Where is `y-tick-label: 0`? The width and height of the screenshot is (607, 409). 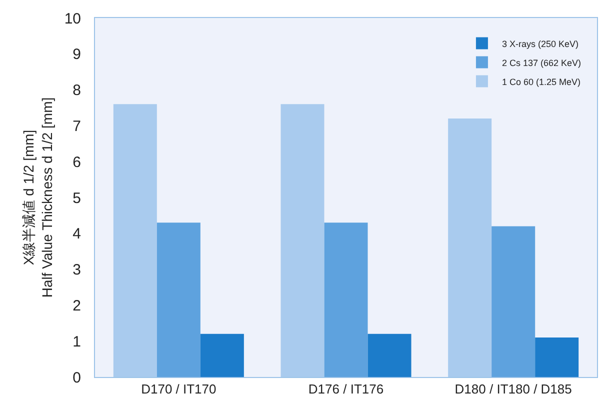
y-tick-label: 0 is located at coordinates (76, 377).